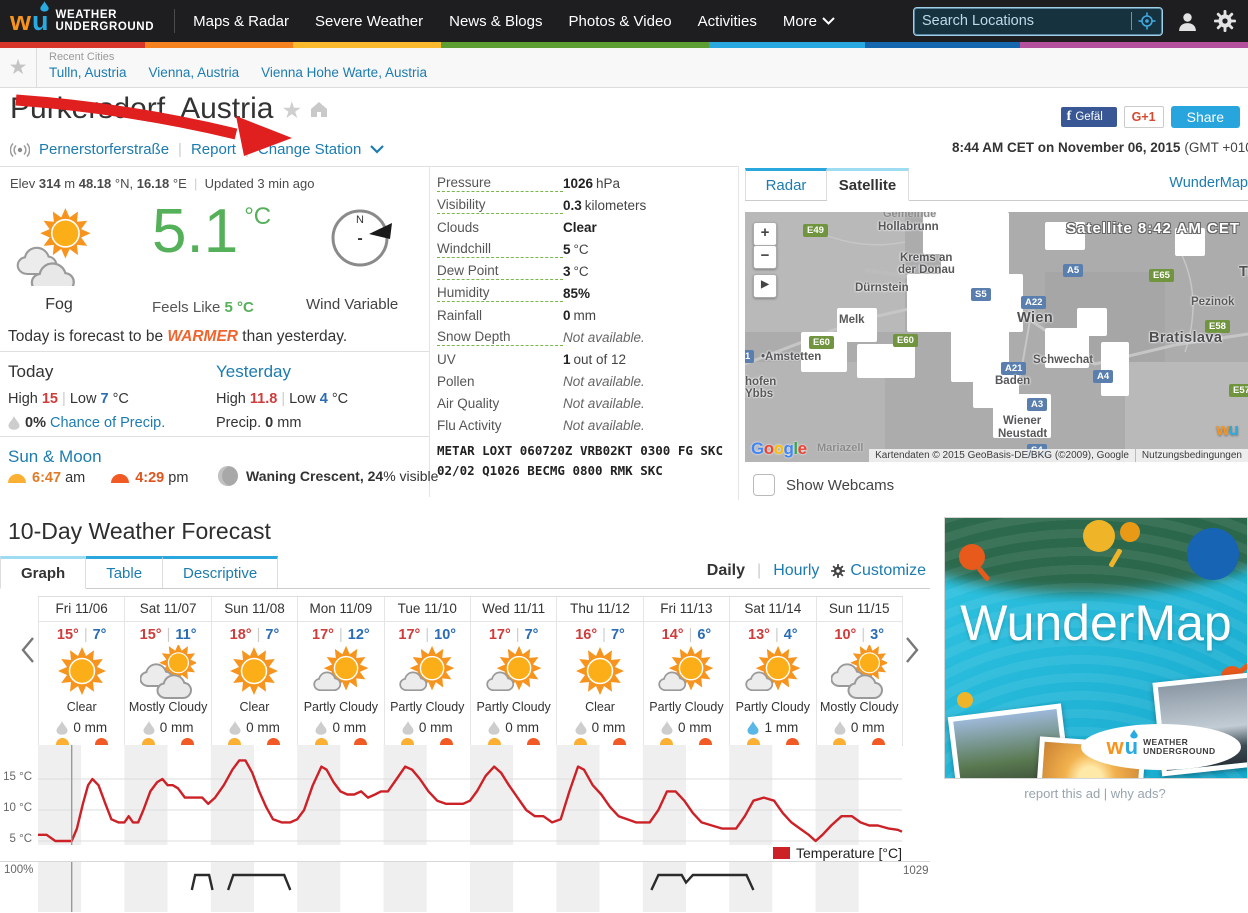 This screenshot has width=1248, height=913. What do you see at coordinates (620, 21) in the screenshot?
I see `nav-item: Photos & Video` at bounding box center [620, 21].